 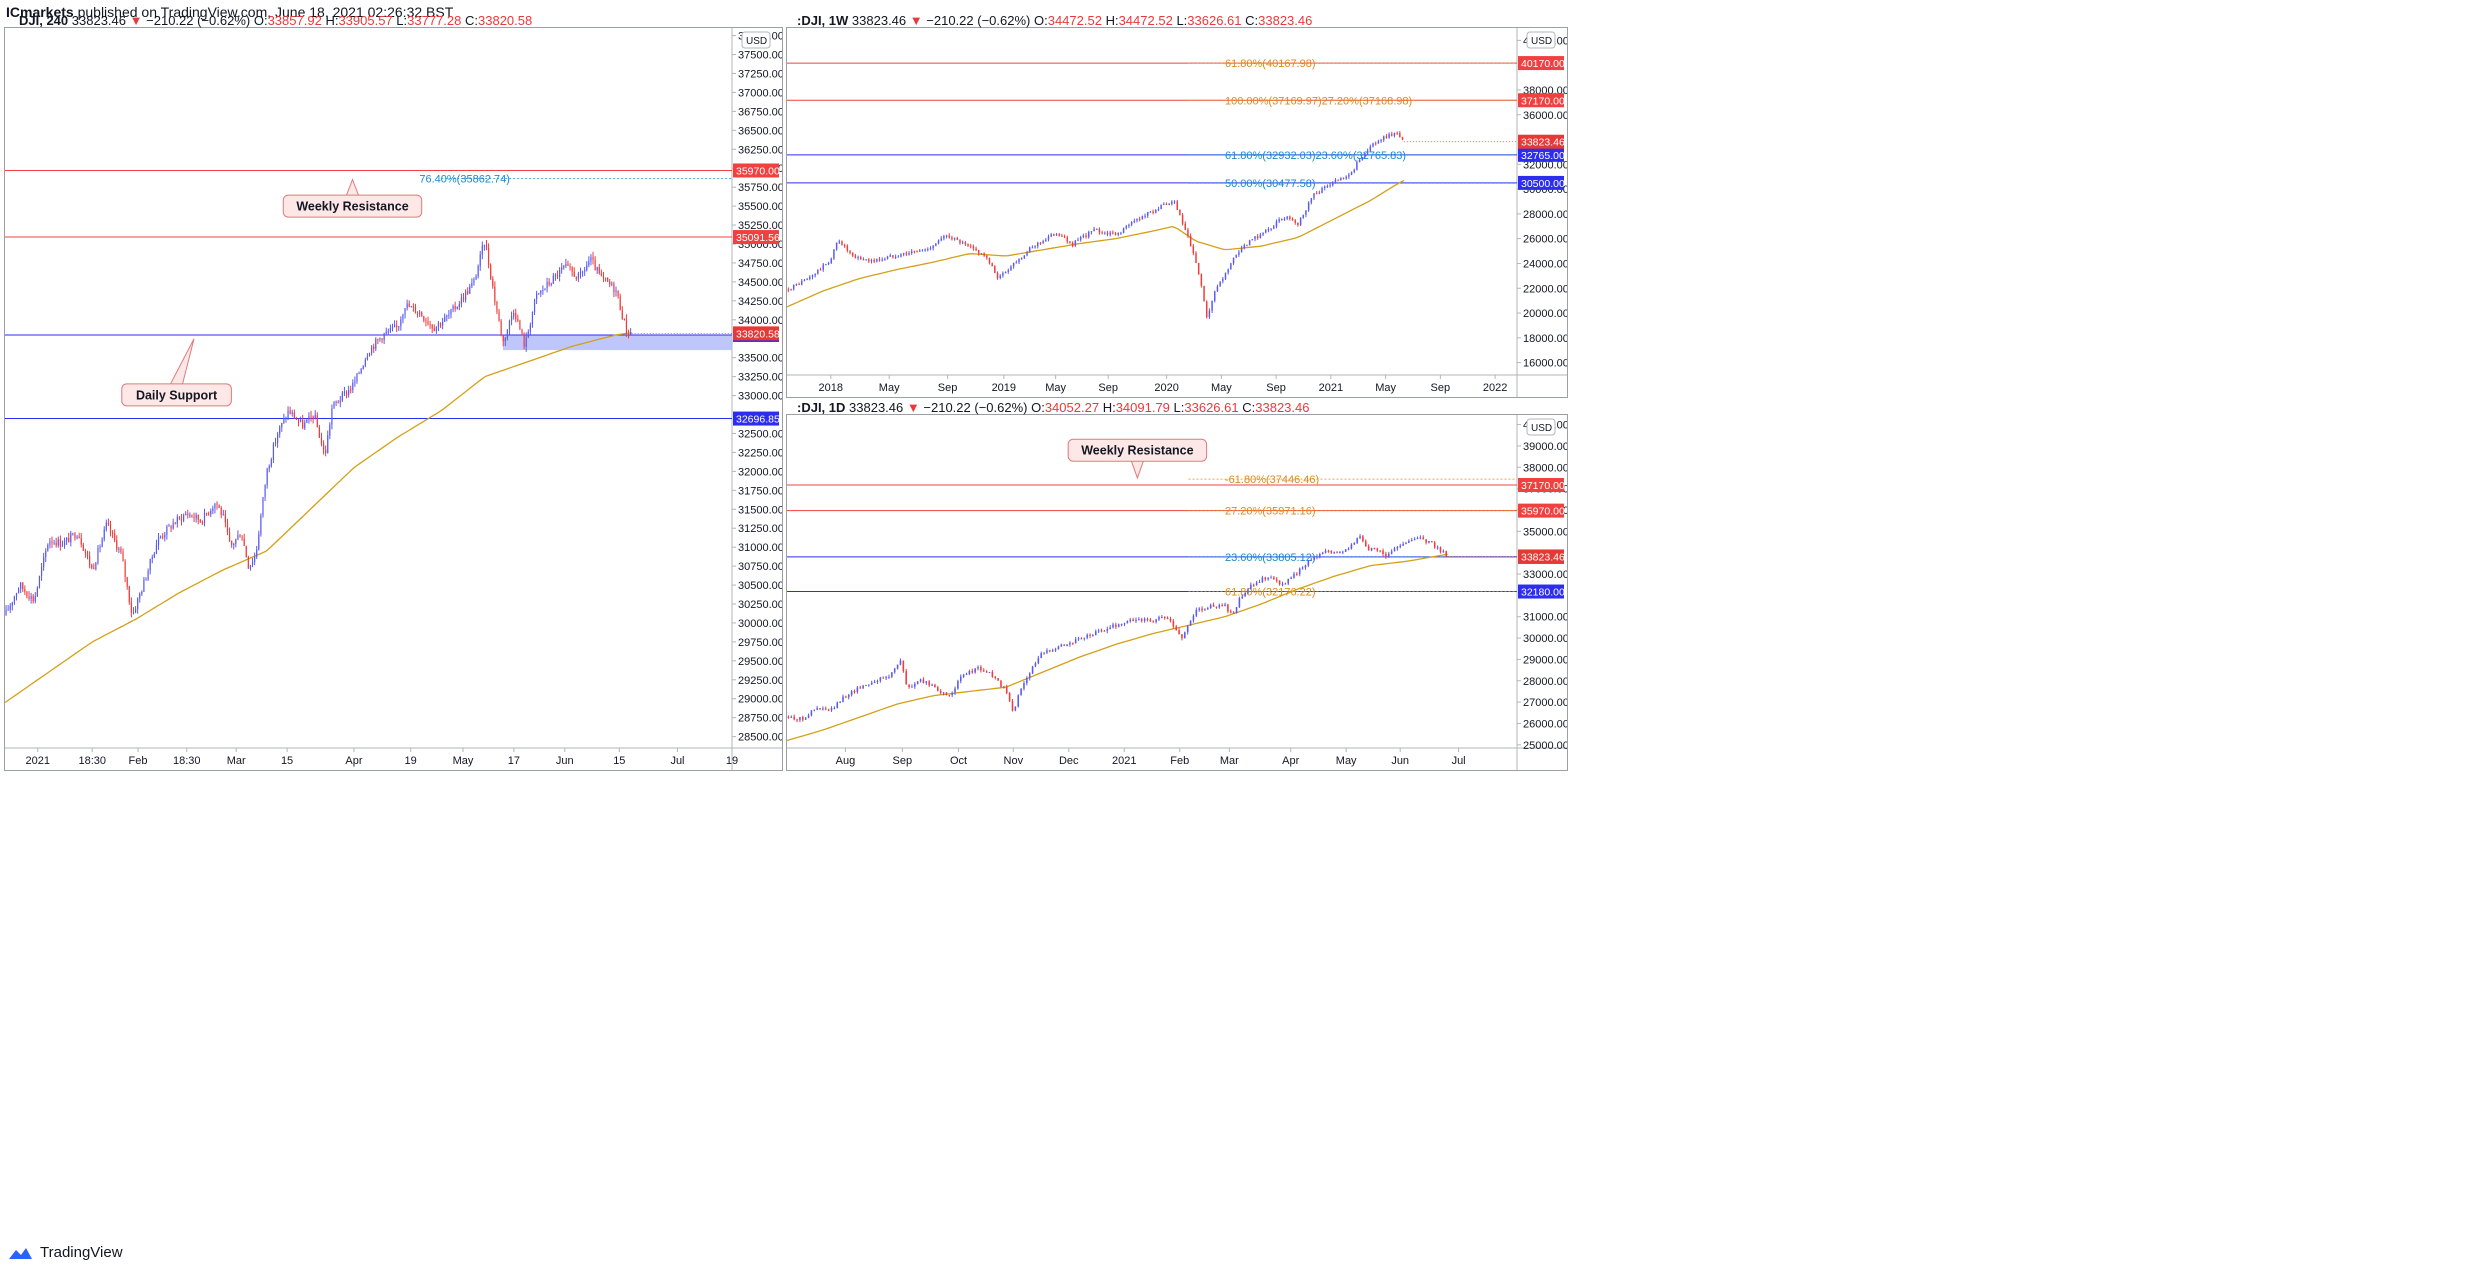 What do you see at coordinates (81, 1252) in the screenshot?
I see `footer-brand: TradingView` at bounding box center [81, 1252].